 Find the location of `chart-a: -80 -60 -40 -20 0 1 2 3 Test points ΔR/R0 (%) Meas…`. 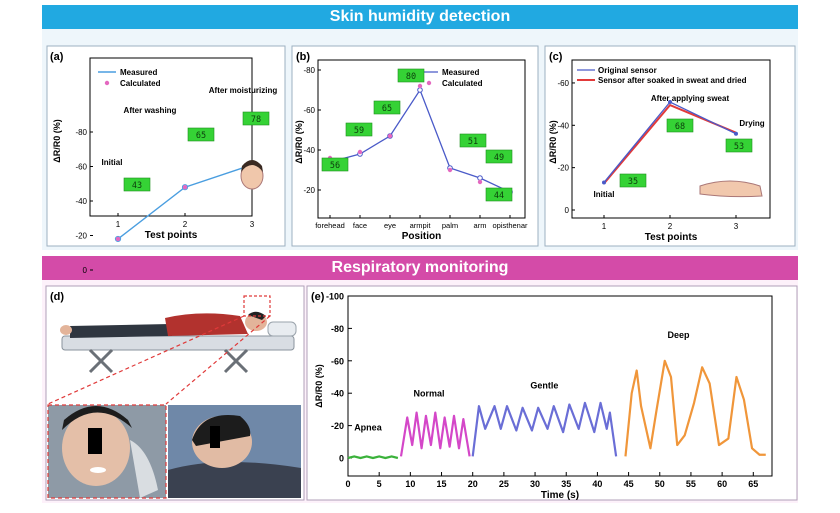

chart-a: -80 -60 -40 -20 0 1 2 3 Test points ΔR/R0 (%) Meas… is located at coordinates (165, 166).